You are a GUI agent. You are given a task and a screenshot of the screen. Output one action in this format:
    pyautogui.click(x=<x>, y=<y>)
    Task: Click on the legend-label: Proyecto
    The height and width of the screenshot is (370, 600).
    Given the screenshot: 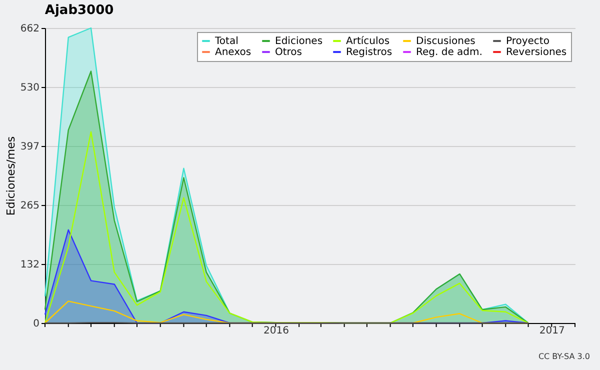 What is the action you would take?
    pyautogui.click(x=528, y=41)
    